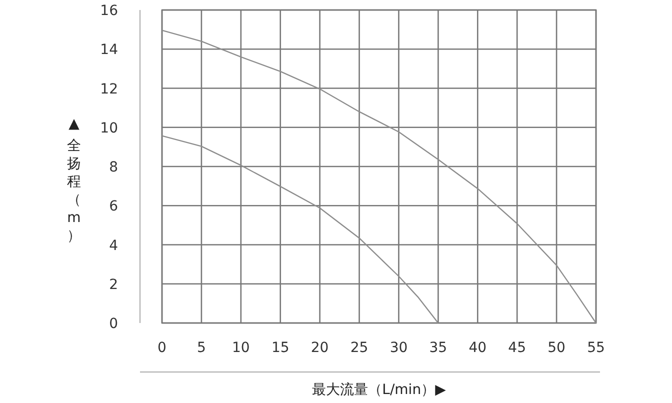 The height and width of the screenshot is (403, 672). I want to click on y-tick-label: 0, so click(113, 324).